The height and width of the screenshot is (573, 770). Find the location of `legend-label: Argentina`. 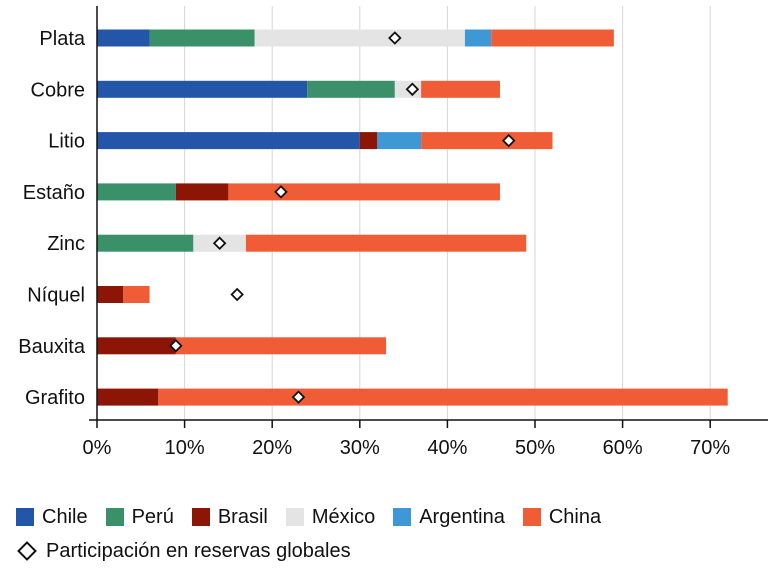

legend-label: Argentina is located at coordinates (462, 516).